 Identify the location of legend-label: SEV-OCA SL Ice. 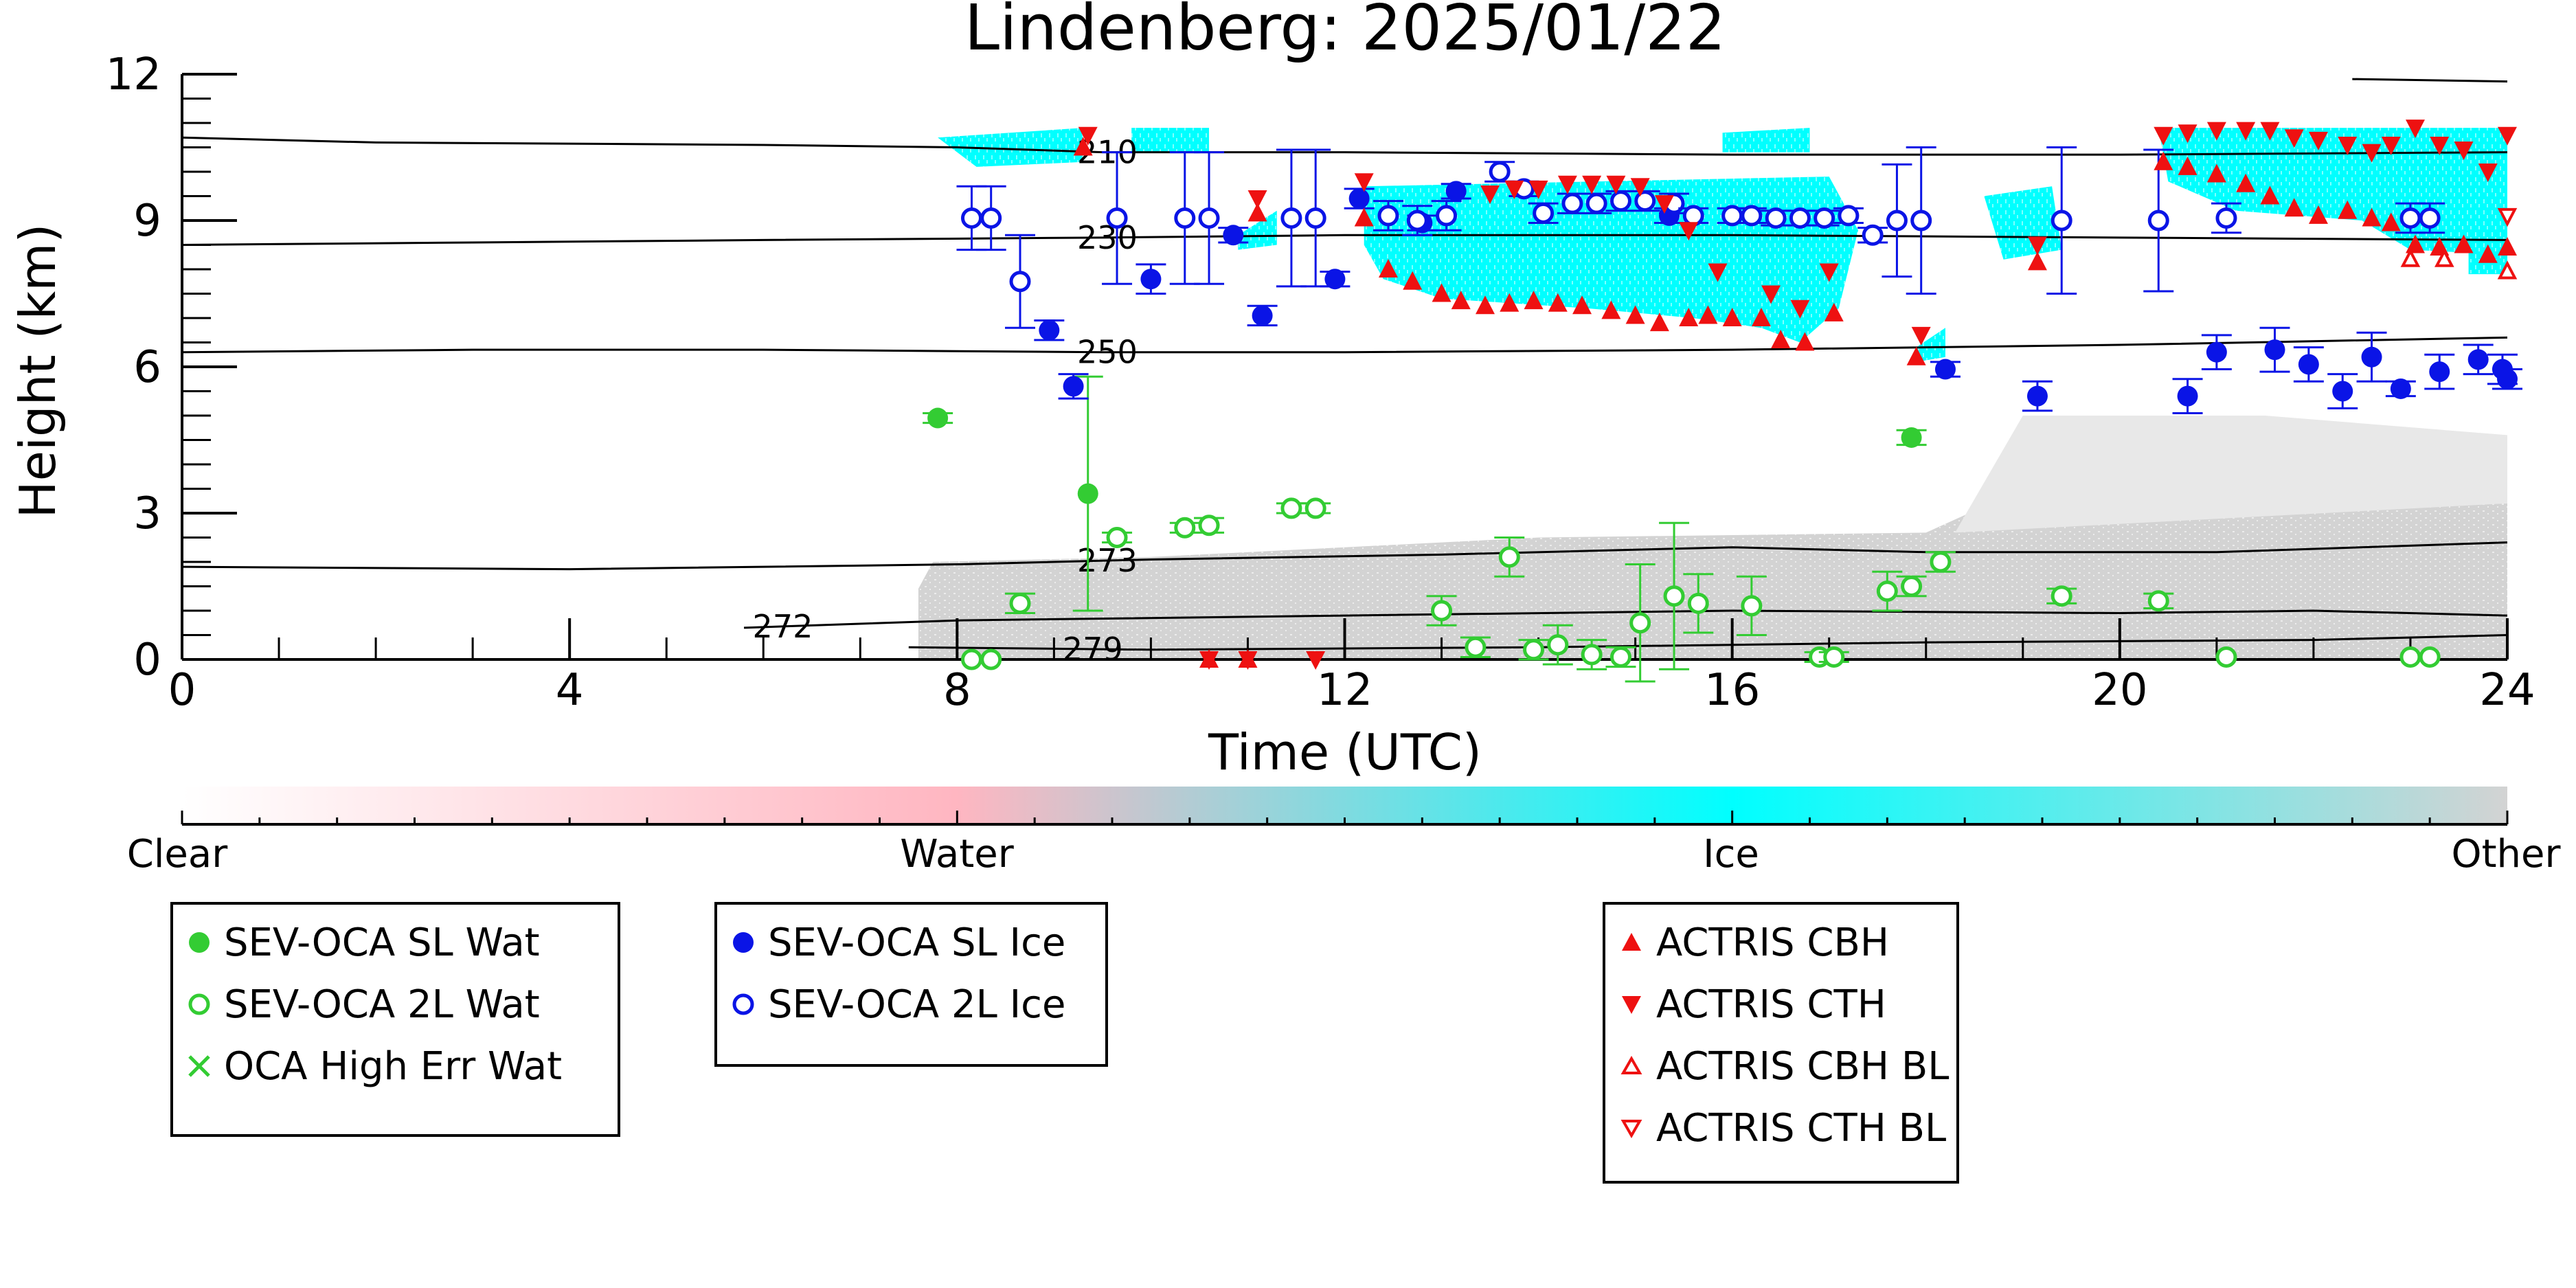
(917, 942).